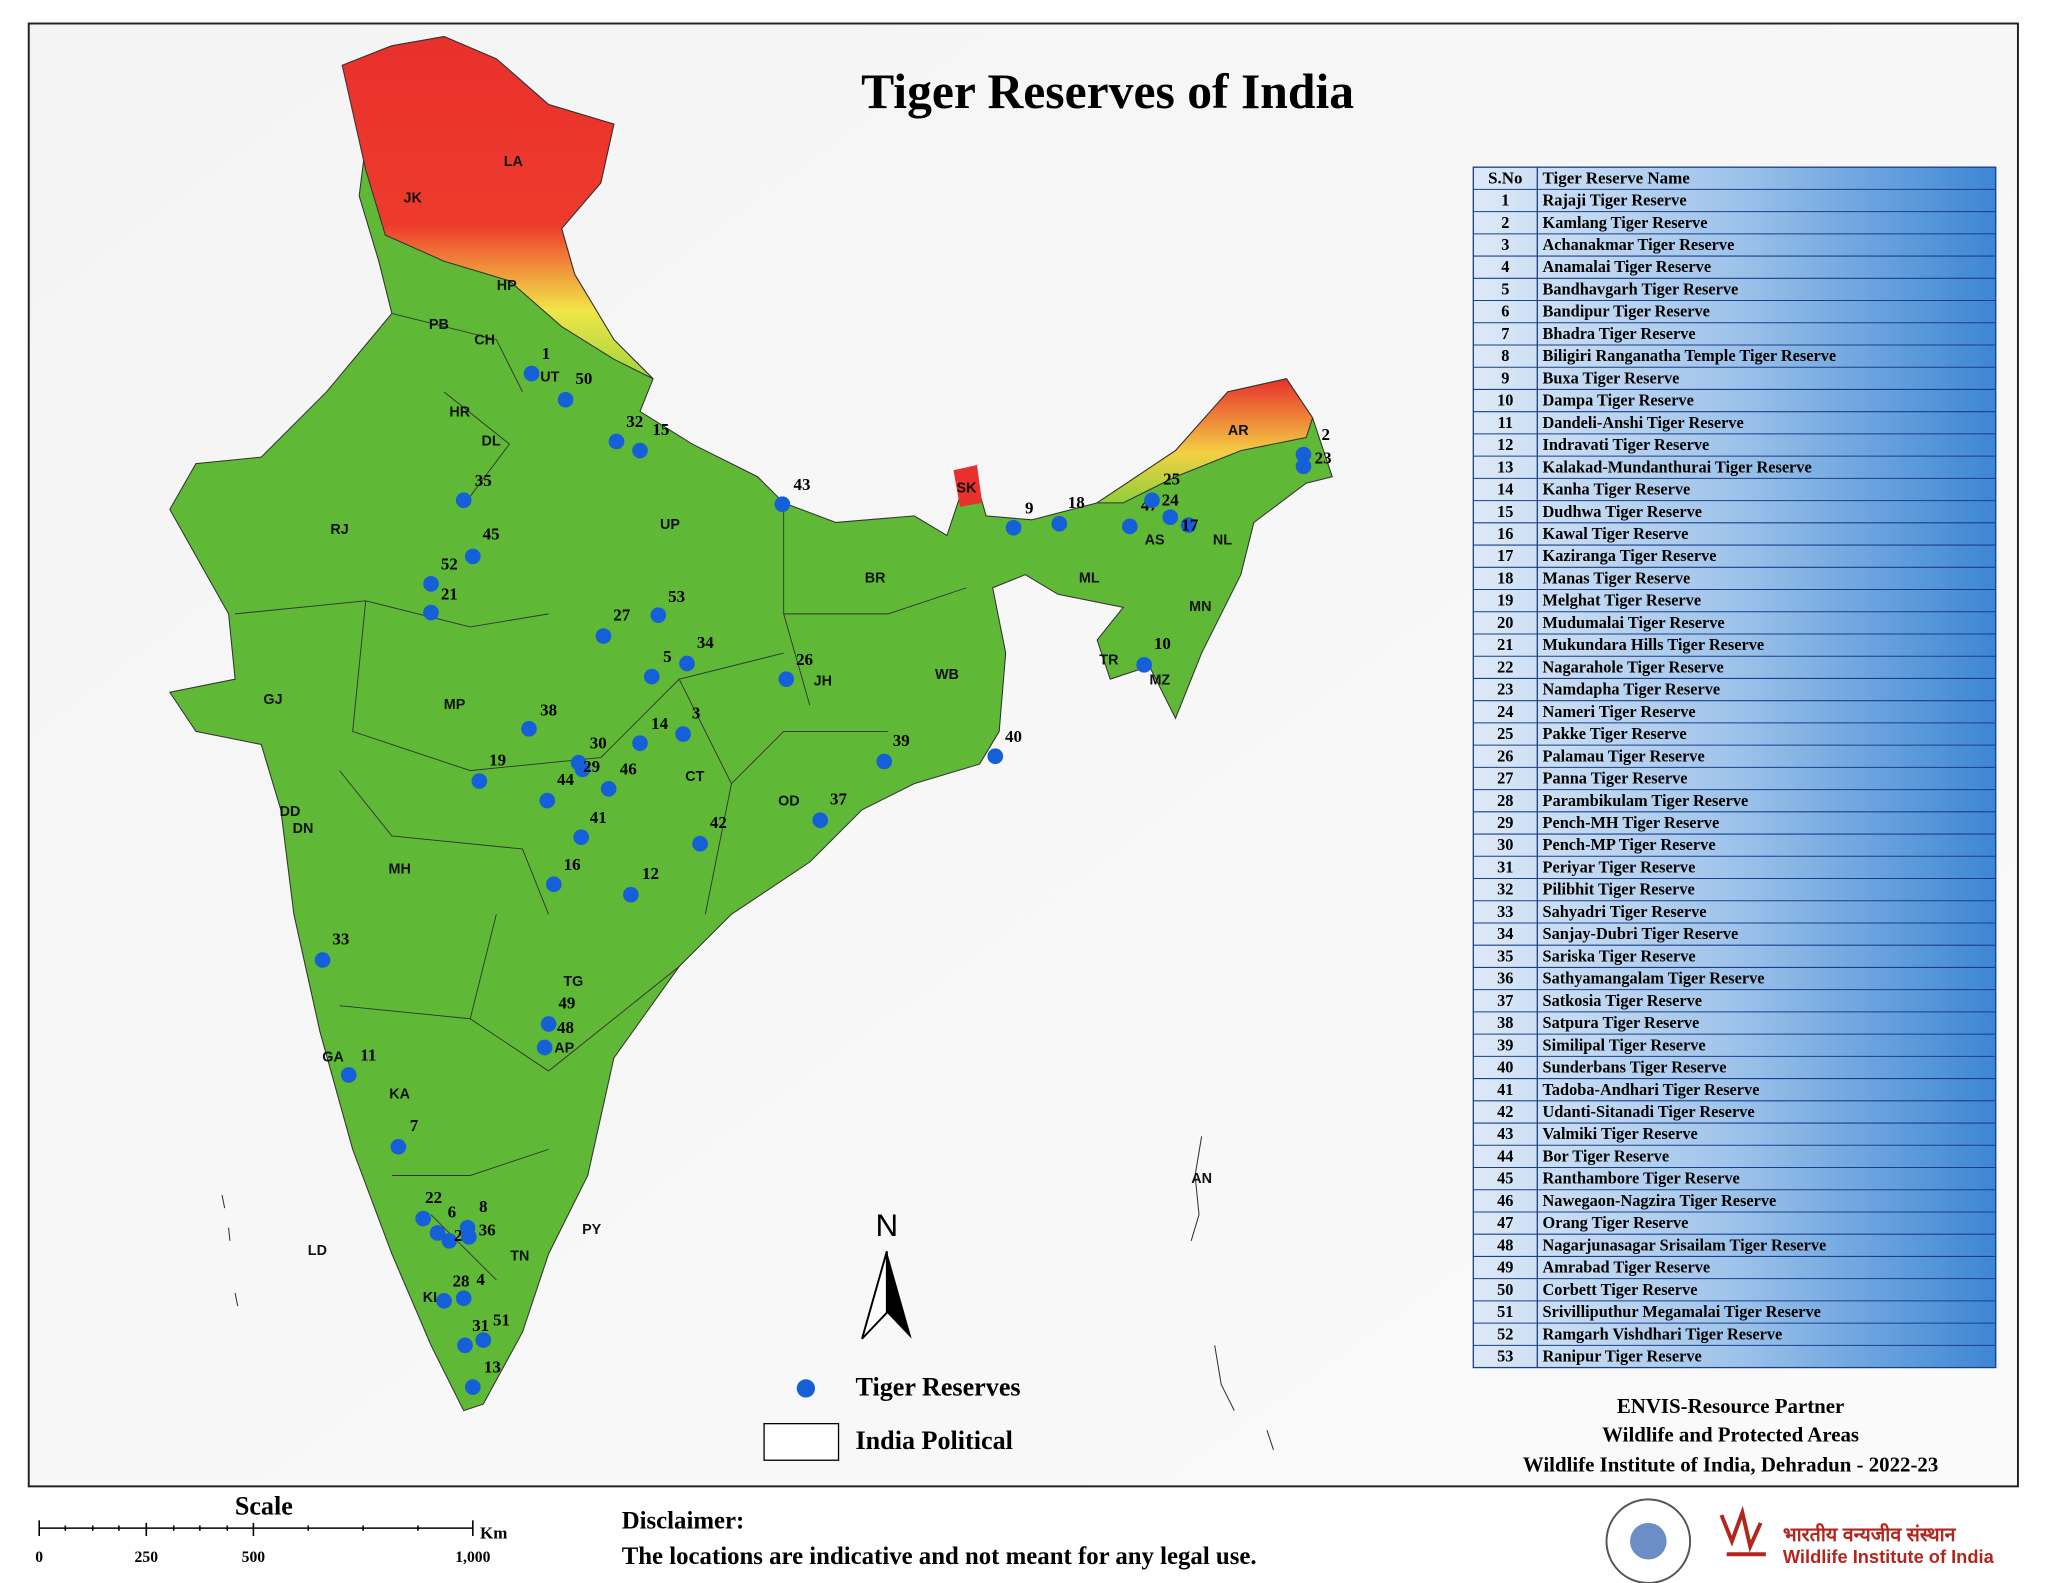  Describe the element at coordinates (1505, 1133) in the screenshot. I see `table-cell: 43` at that location.